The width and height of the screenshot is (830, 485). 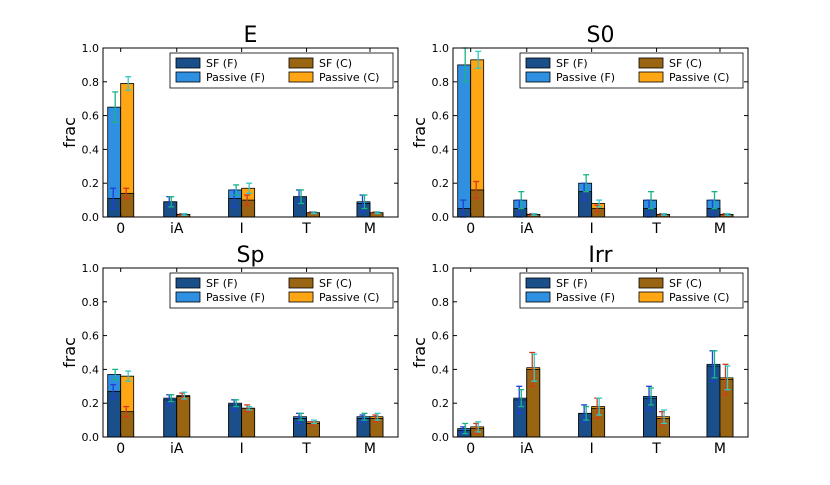 I want to click on bar-sf-f-iA, so click(x=520, y=418).